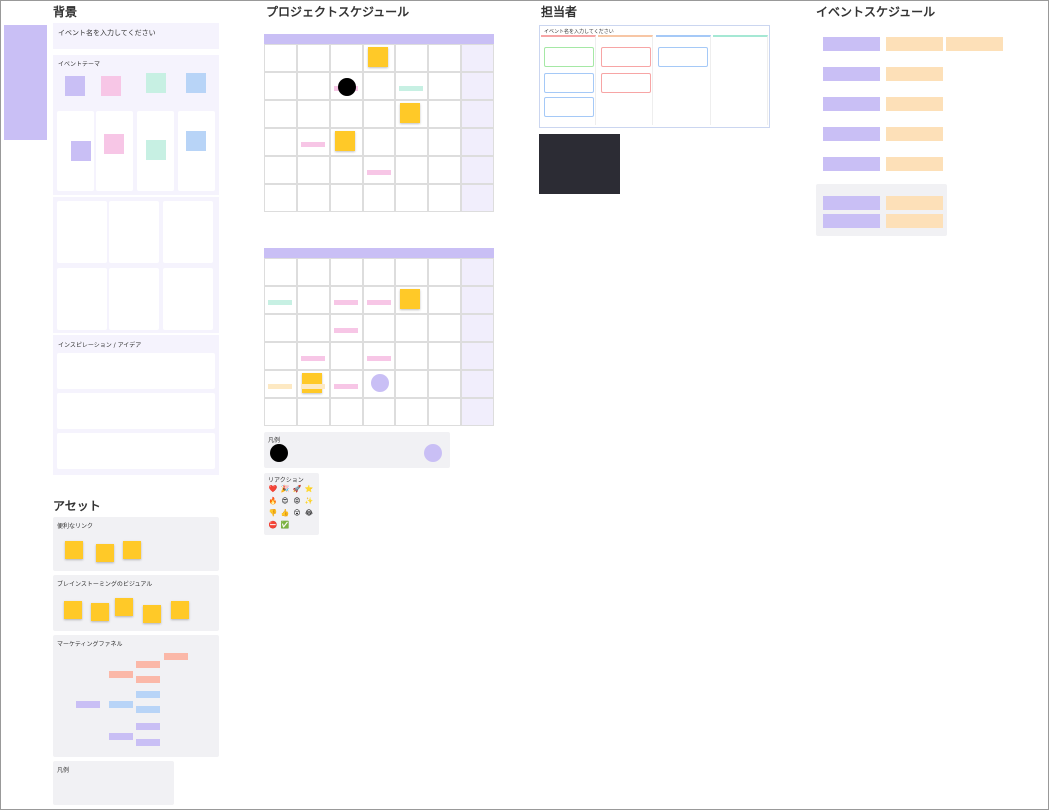  Describe the element at coordinates (881, 210) in the screenshot. I see `event-panel` at that location.